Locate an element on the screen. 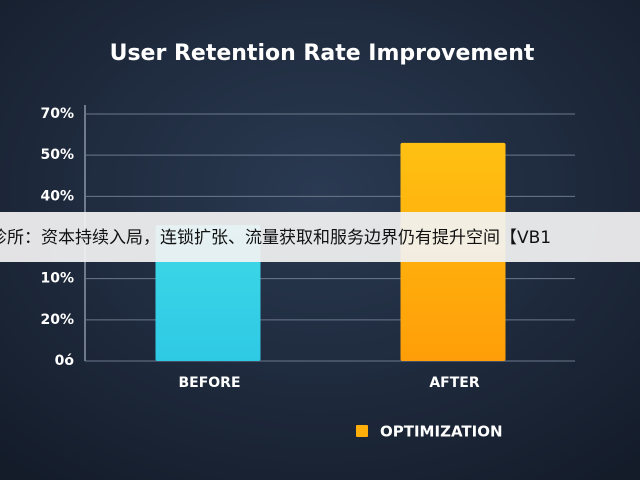 The width and height of the screenshot is (640, 480). y-tick-label: 0ό is located at coordinates (65, 361).